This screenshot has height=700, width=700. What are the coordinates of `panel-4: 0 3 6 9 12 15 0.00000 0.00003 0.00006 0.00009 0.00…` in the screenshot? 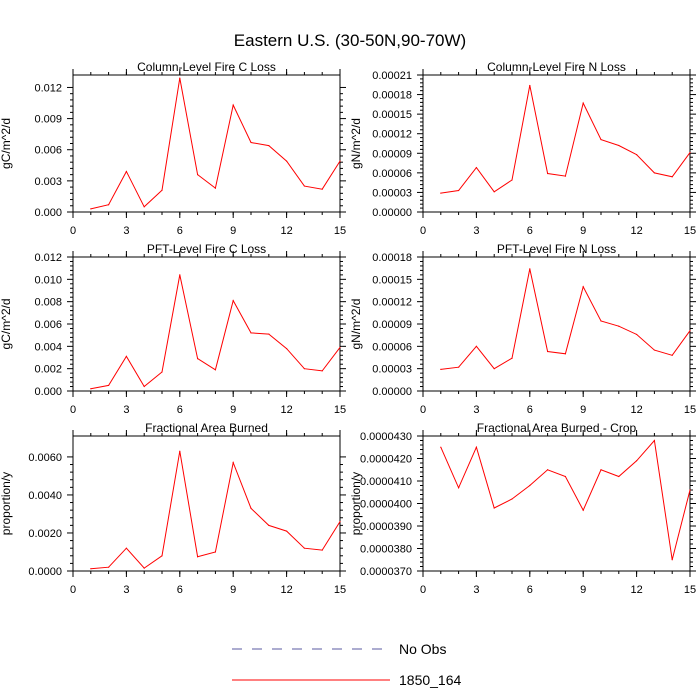 It's located at (522, 329).